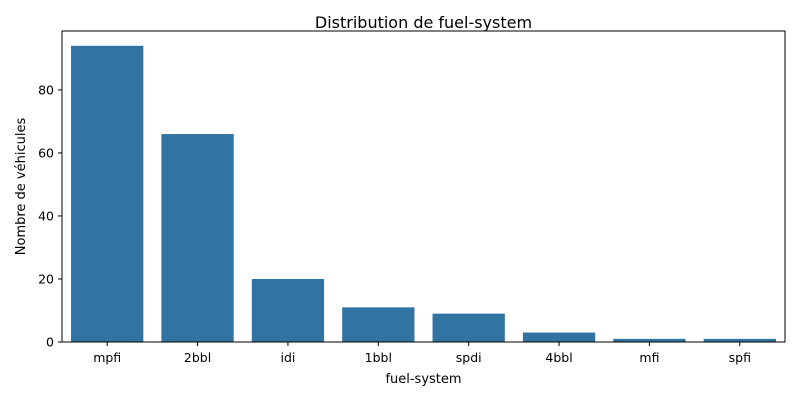  What do you see at coordinates (378, 357) in the screenshot?
I see `x-tick-label: 1bbl` at bounding box center [378, 357].